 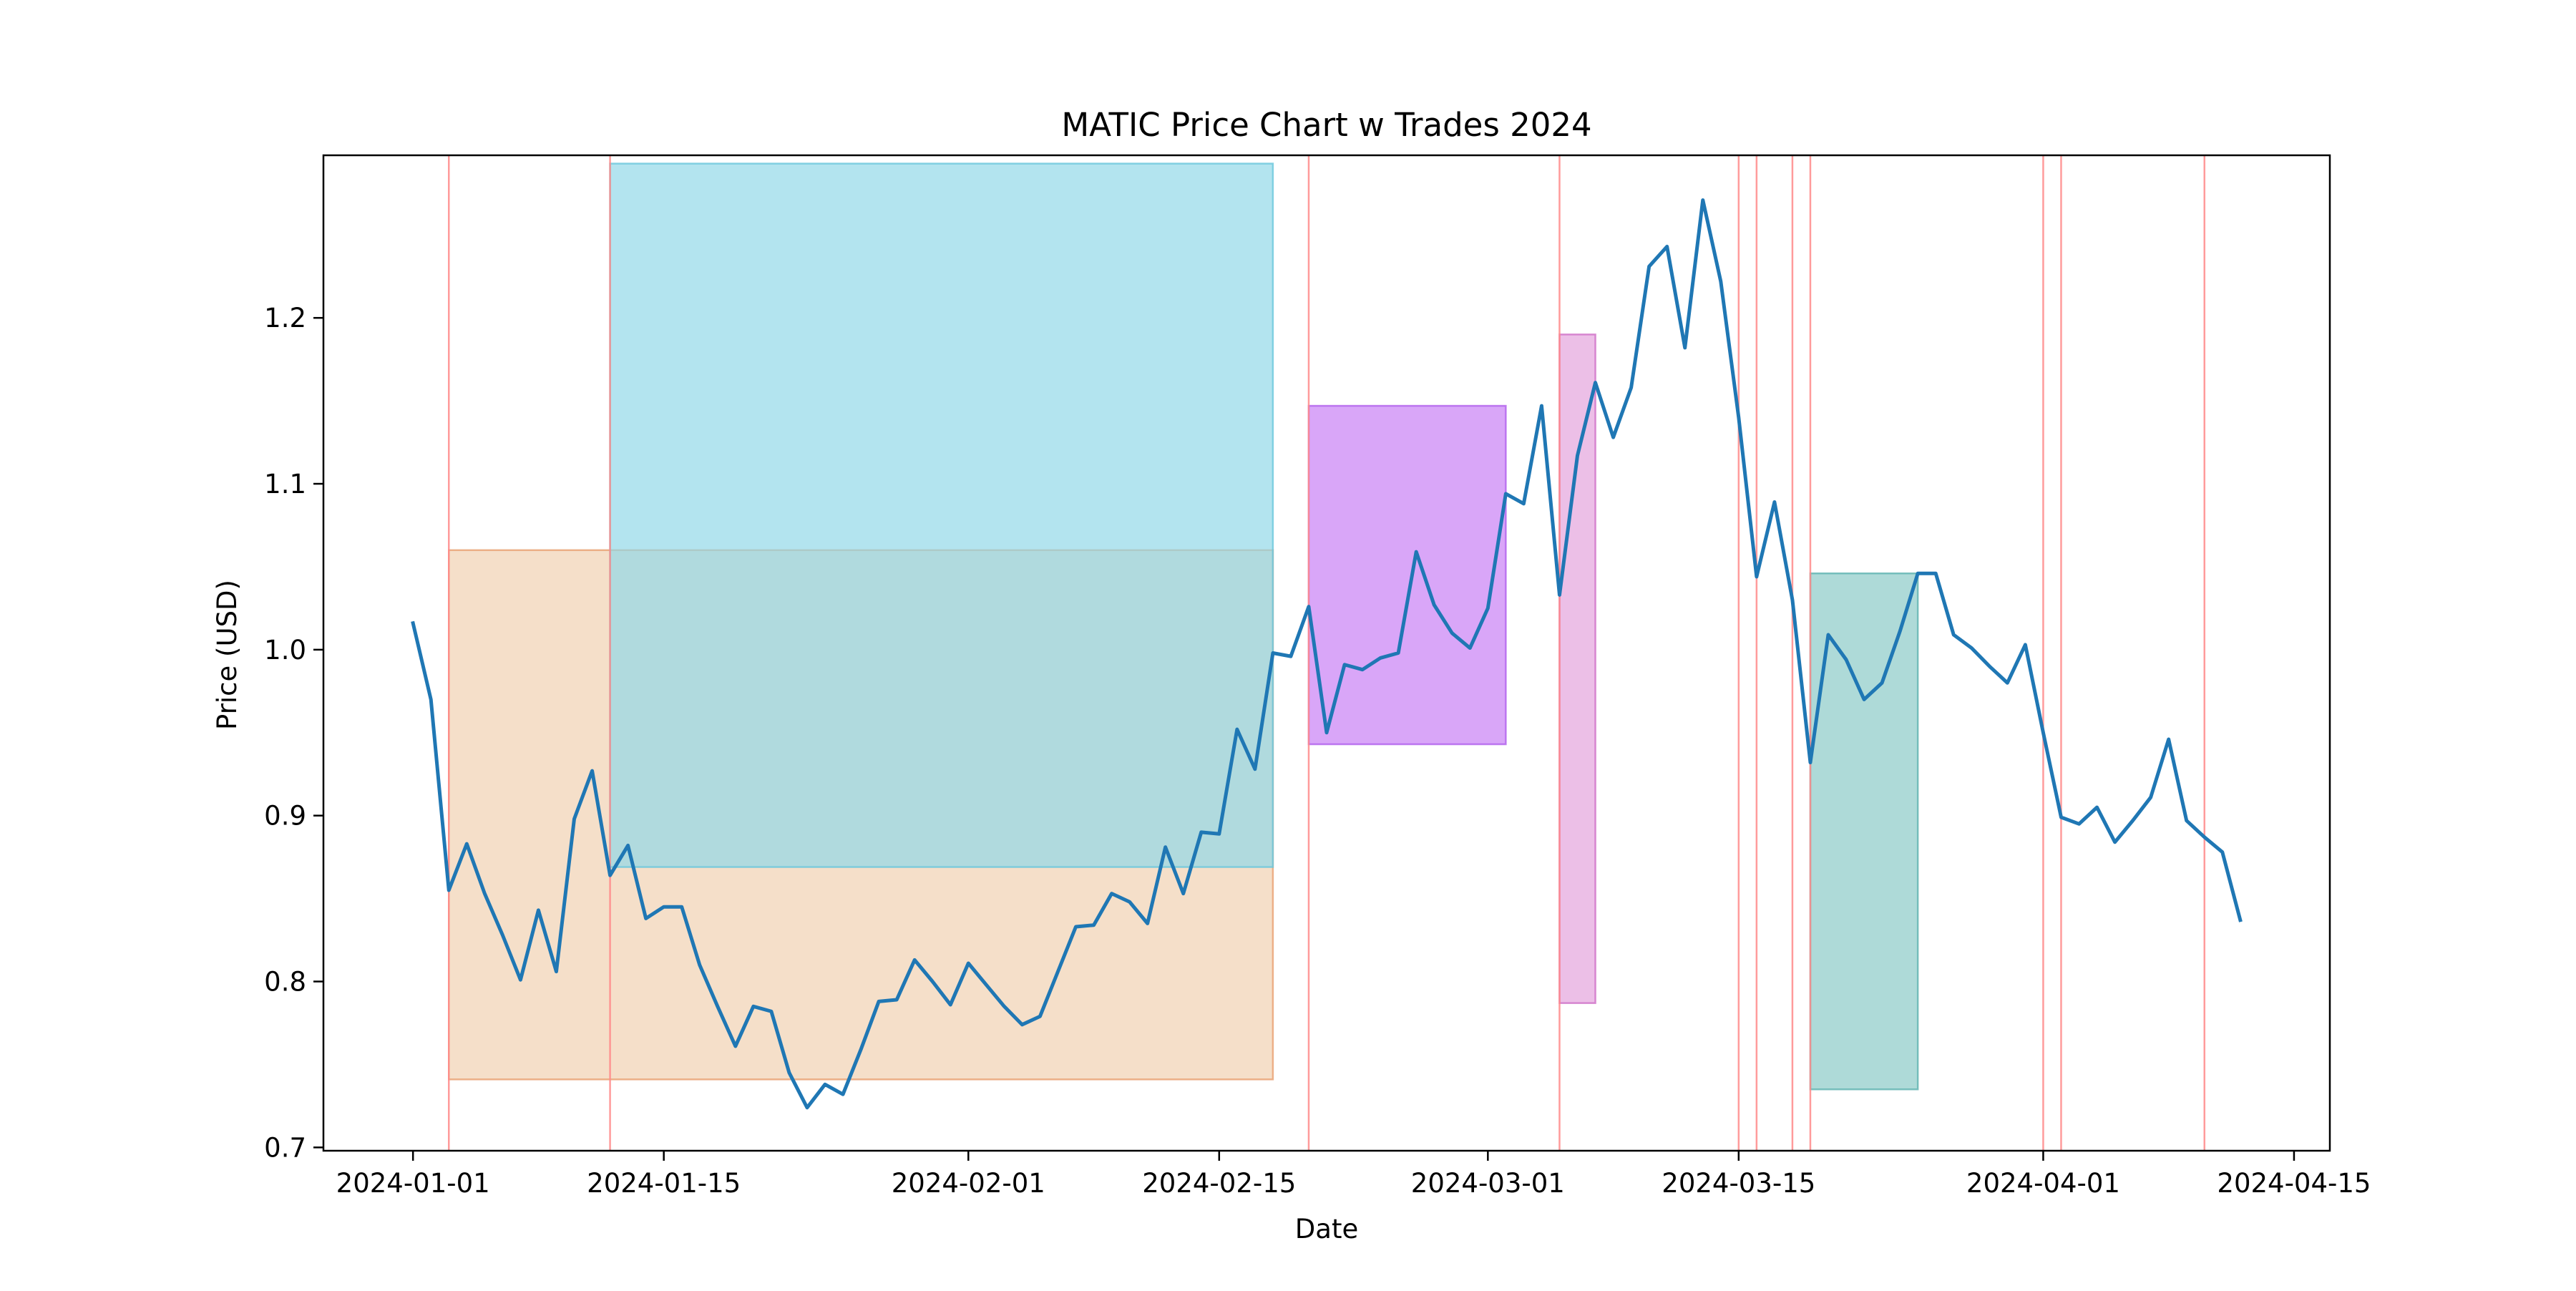 I want to click on chart-title: MATIC Price Chart w Trades 2024, so click(x=1326, y=125).